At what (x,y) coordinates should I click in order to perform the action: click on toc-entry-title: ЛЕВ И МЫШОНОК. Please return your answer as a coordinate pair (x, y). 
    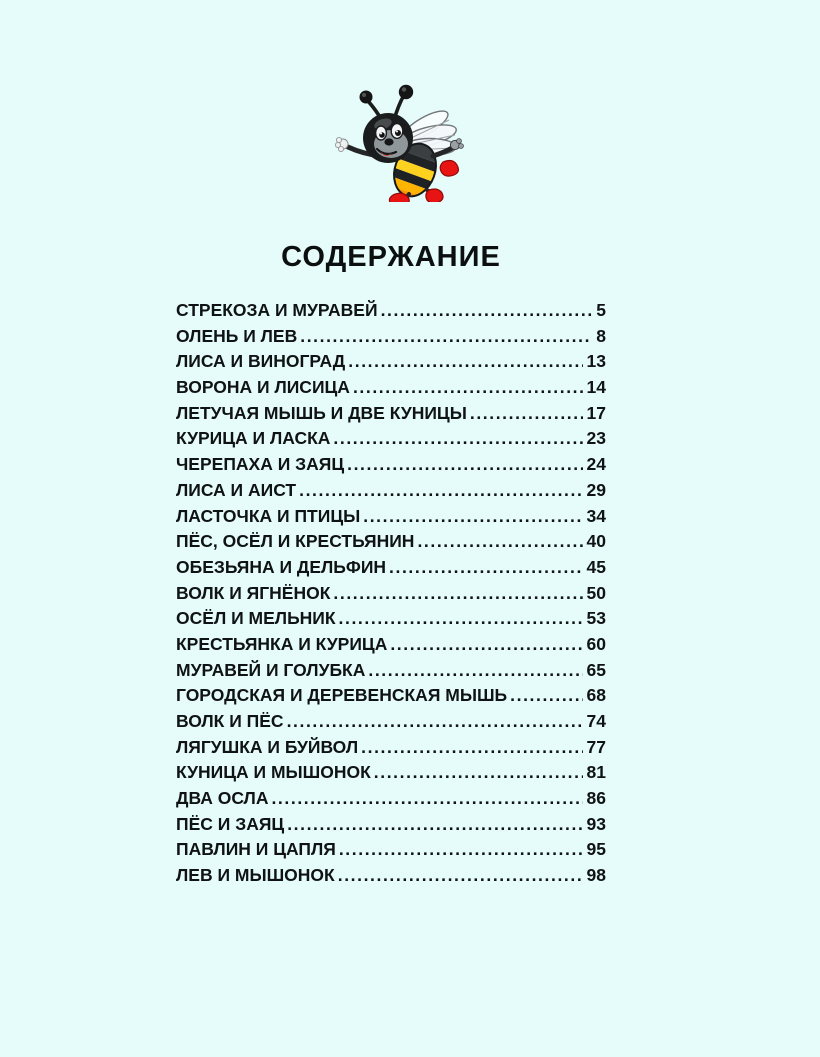
    Looking at the image, I should click on (255, 875).